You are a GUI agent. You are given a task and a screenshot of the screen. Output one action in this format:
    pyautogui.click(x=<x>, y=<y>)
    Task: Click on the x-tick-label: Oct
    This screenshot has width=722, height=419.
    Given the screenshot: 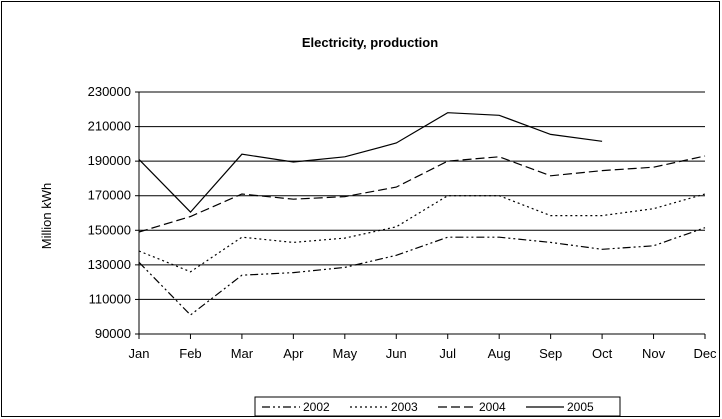 What is the action you would take?
    pyautogui.click(x=602, y=353)
    